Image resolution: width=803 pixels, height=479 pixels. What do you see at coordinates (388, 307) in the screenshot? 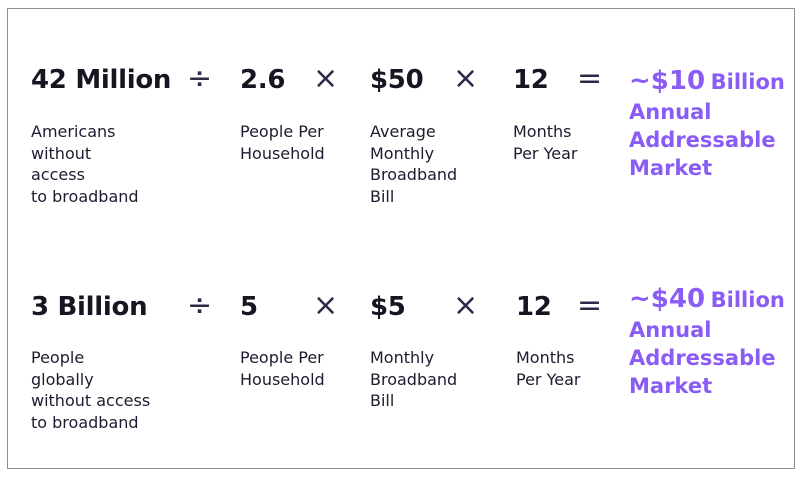
I see `term-monthly-bill: $5` at bounding box center [388, 307].